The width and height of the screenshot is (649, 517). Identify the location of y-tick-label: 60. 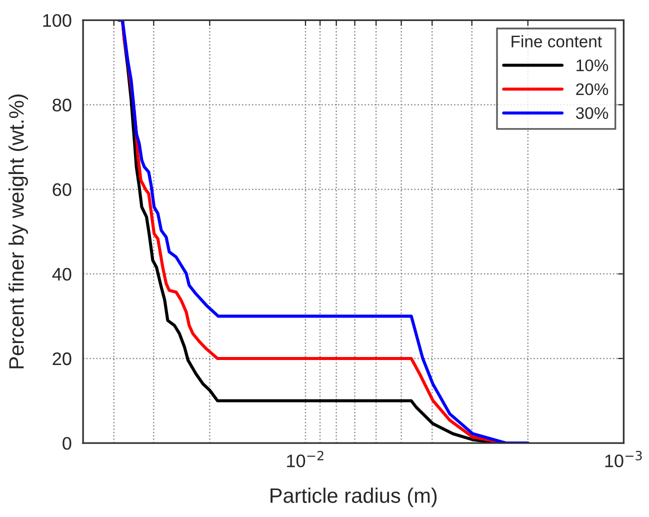
(62, 189).